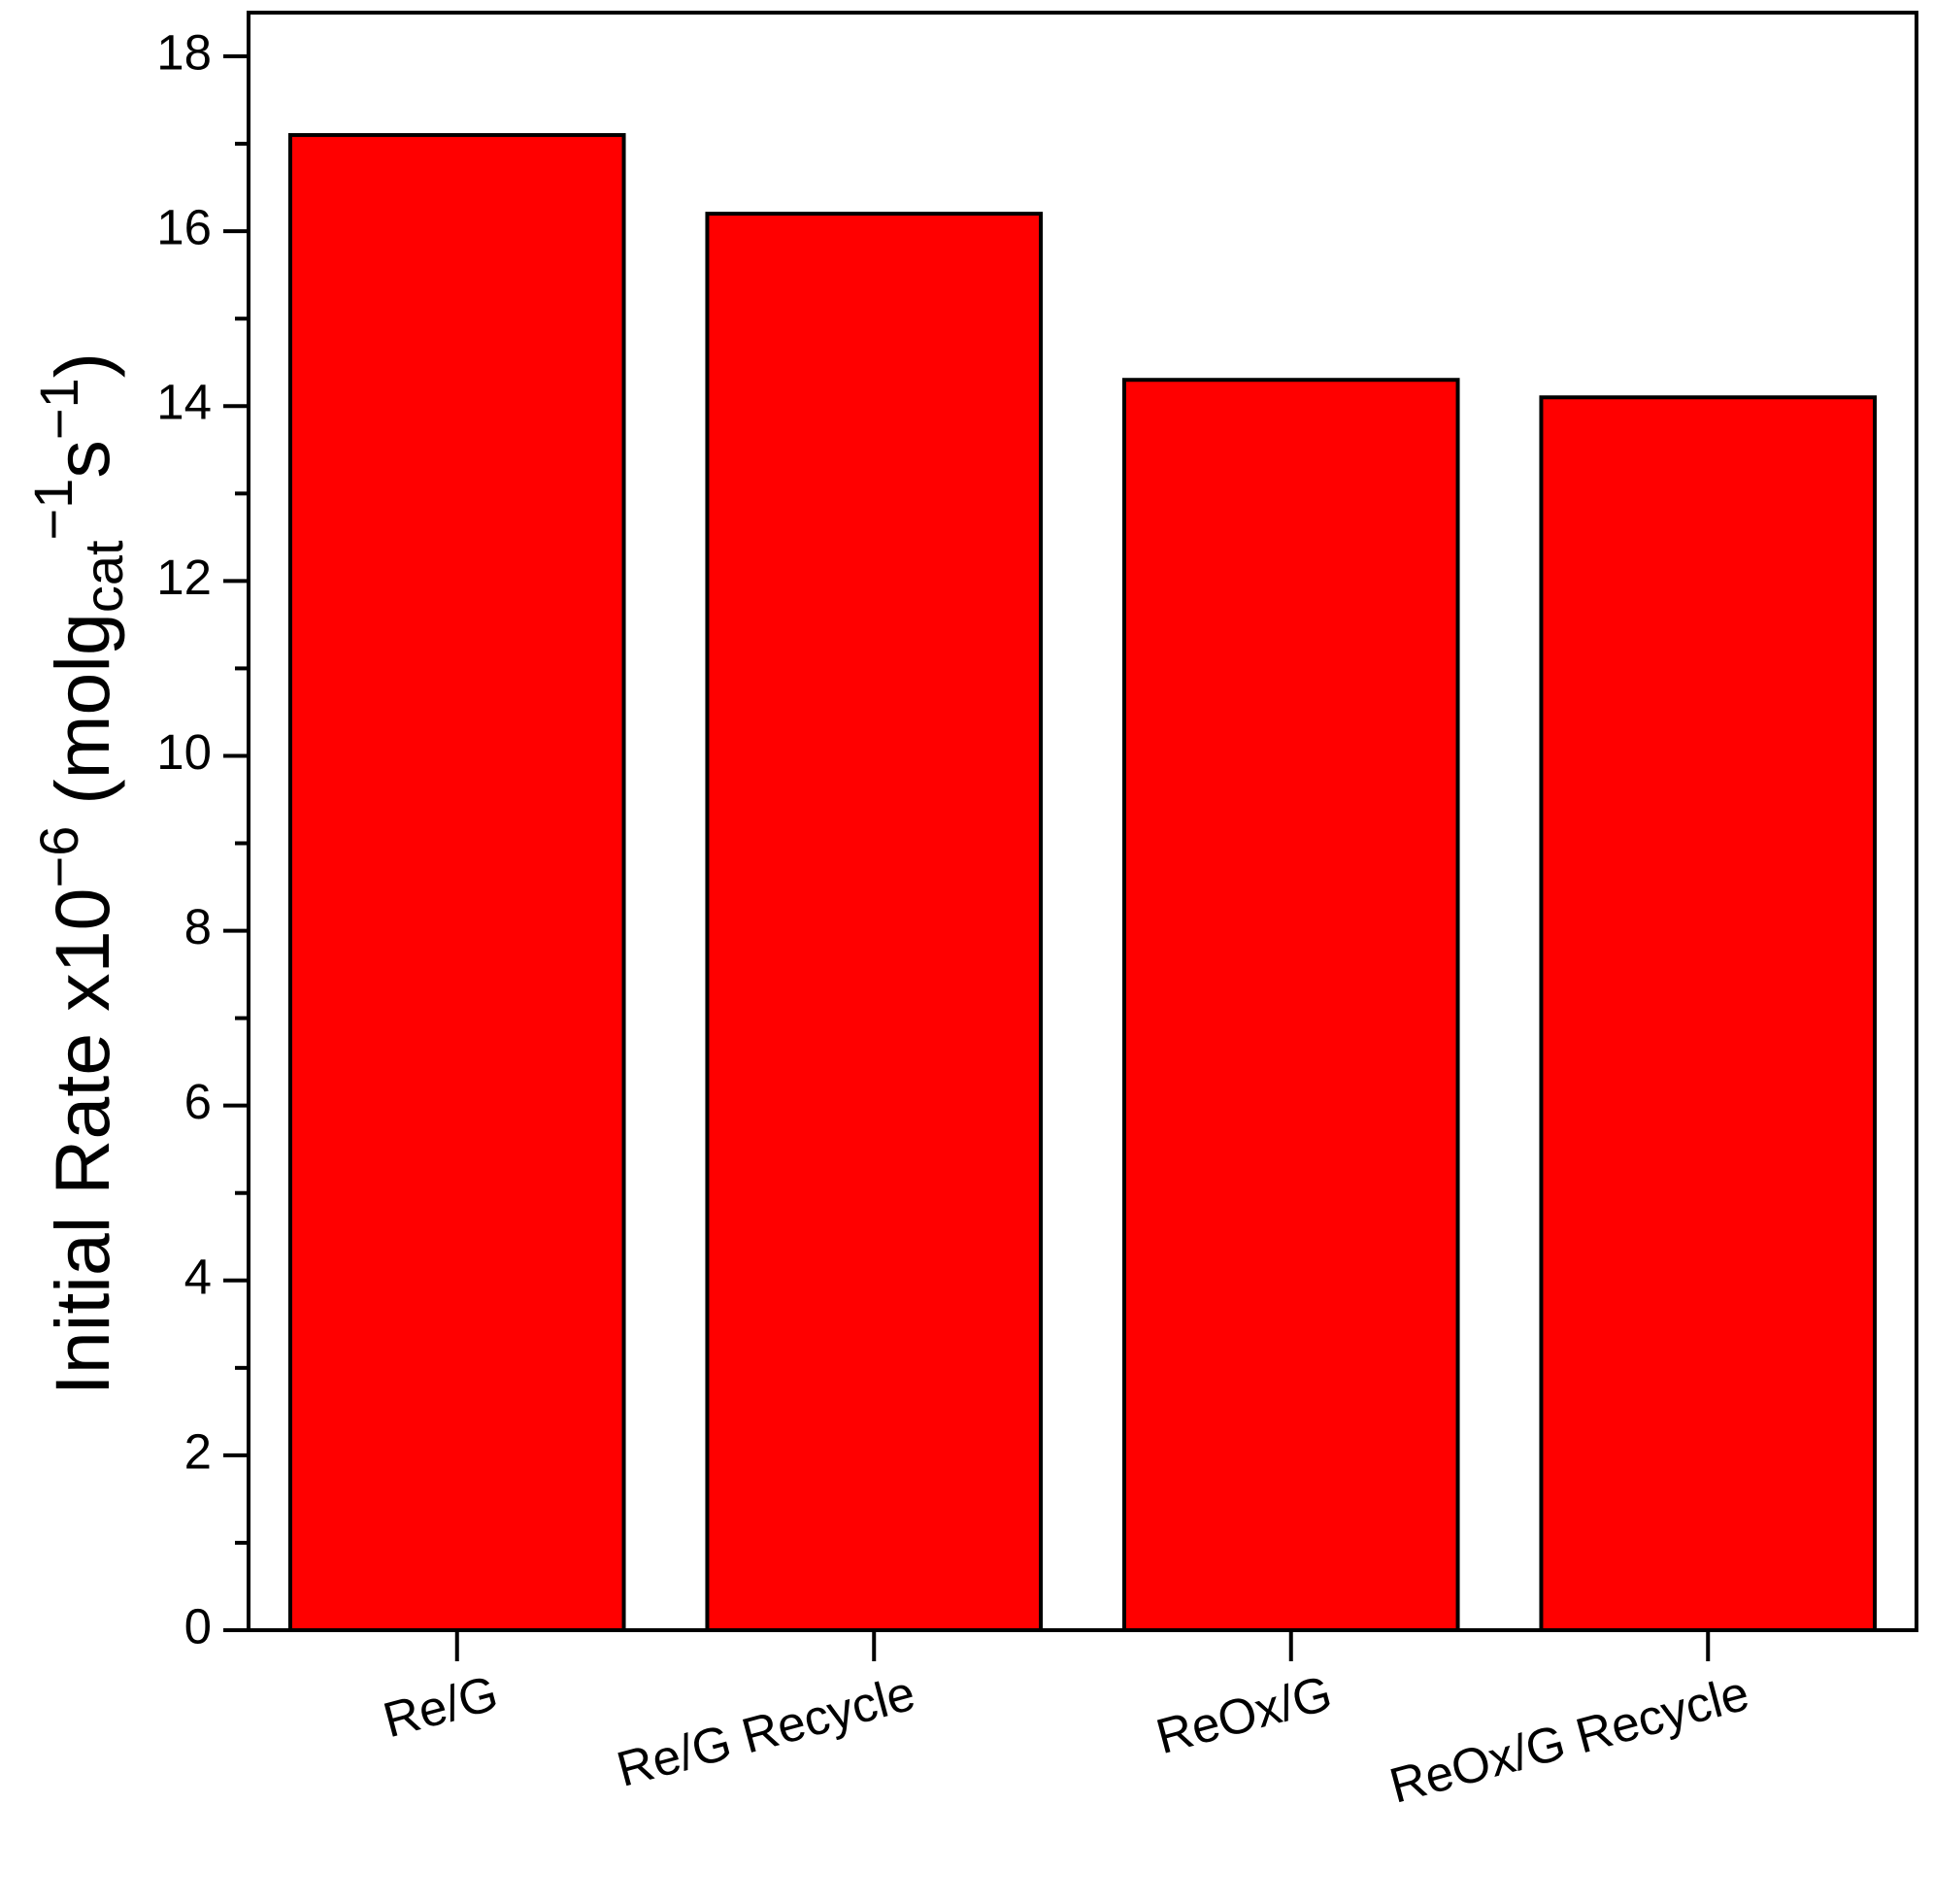  Describe the element at coordinates (58, 857) in the screenshot. I see `y-label-part: −6` at that location.